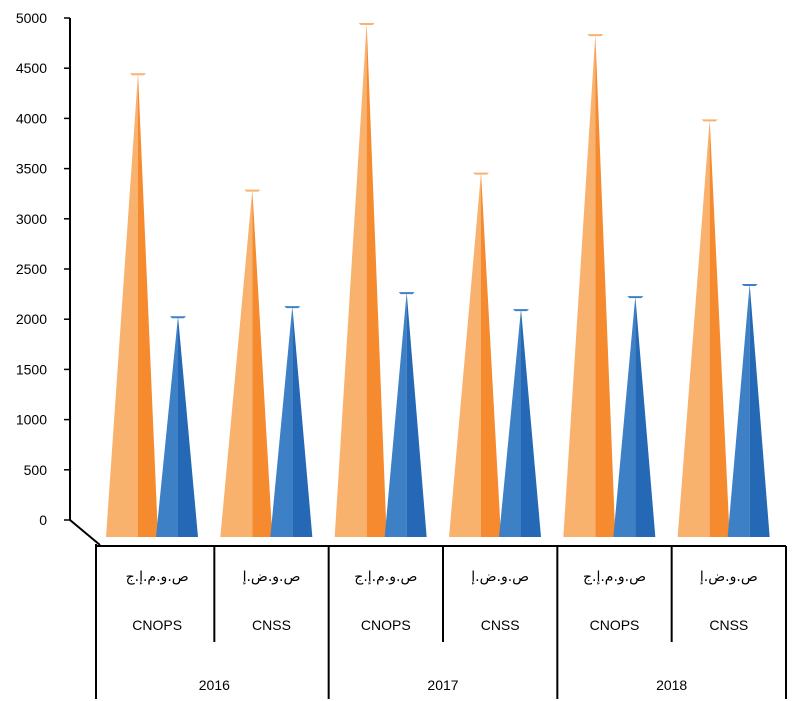 This screenshot has height=701, width=802. I want to click on y-tick-label: 1500, so click(31, 369).